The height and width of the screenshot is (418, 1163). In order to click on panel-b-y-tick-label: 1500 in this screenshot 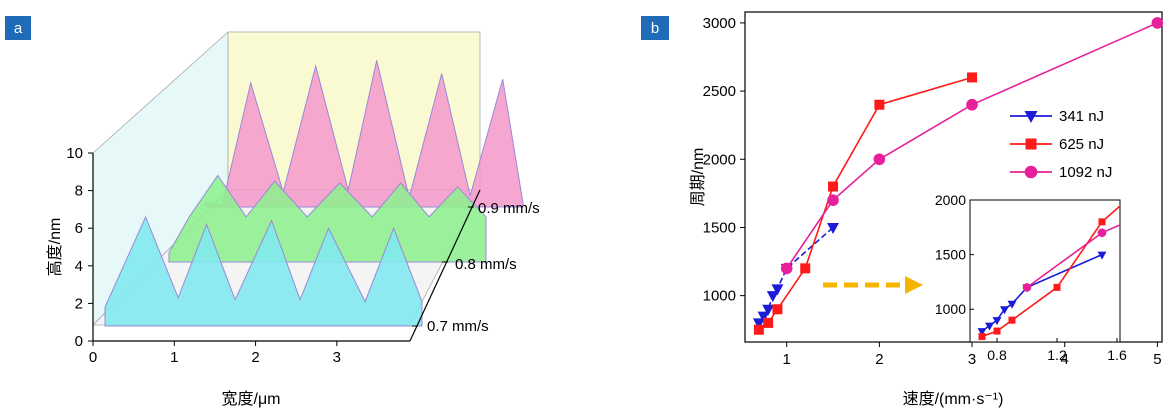, I will do `click(719, 227)`.